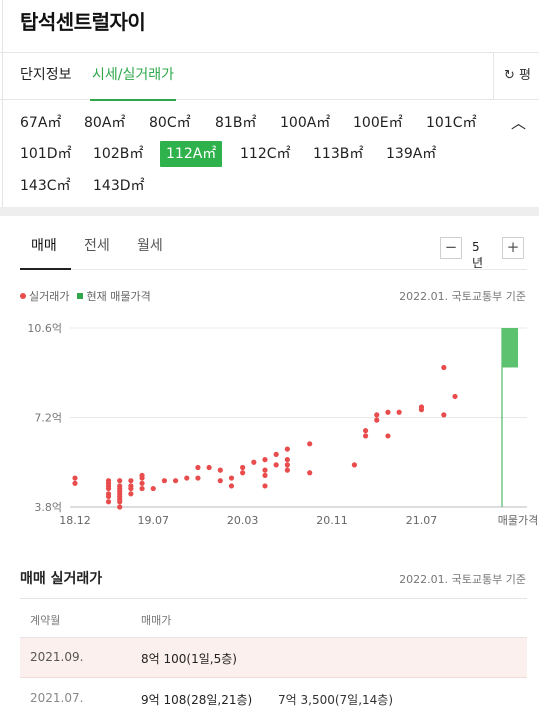 The width and height of the screenshot is (539, 717). I want to click on tab-monthly-rent: 월세, so click(150, 246).